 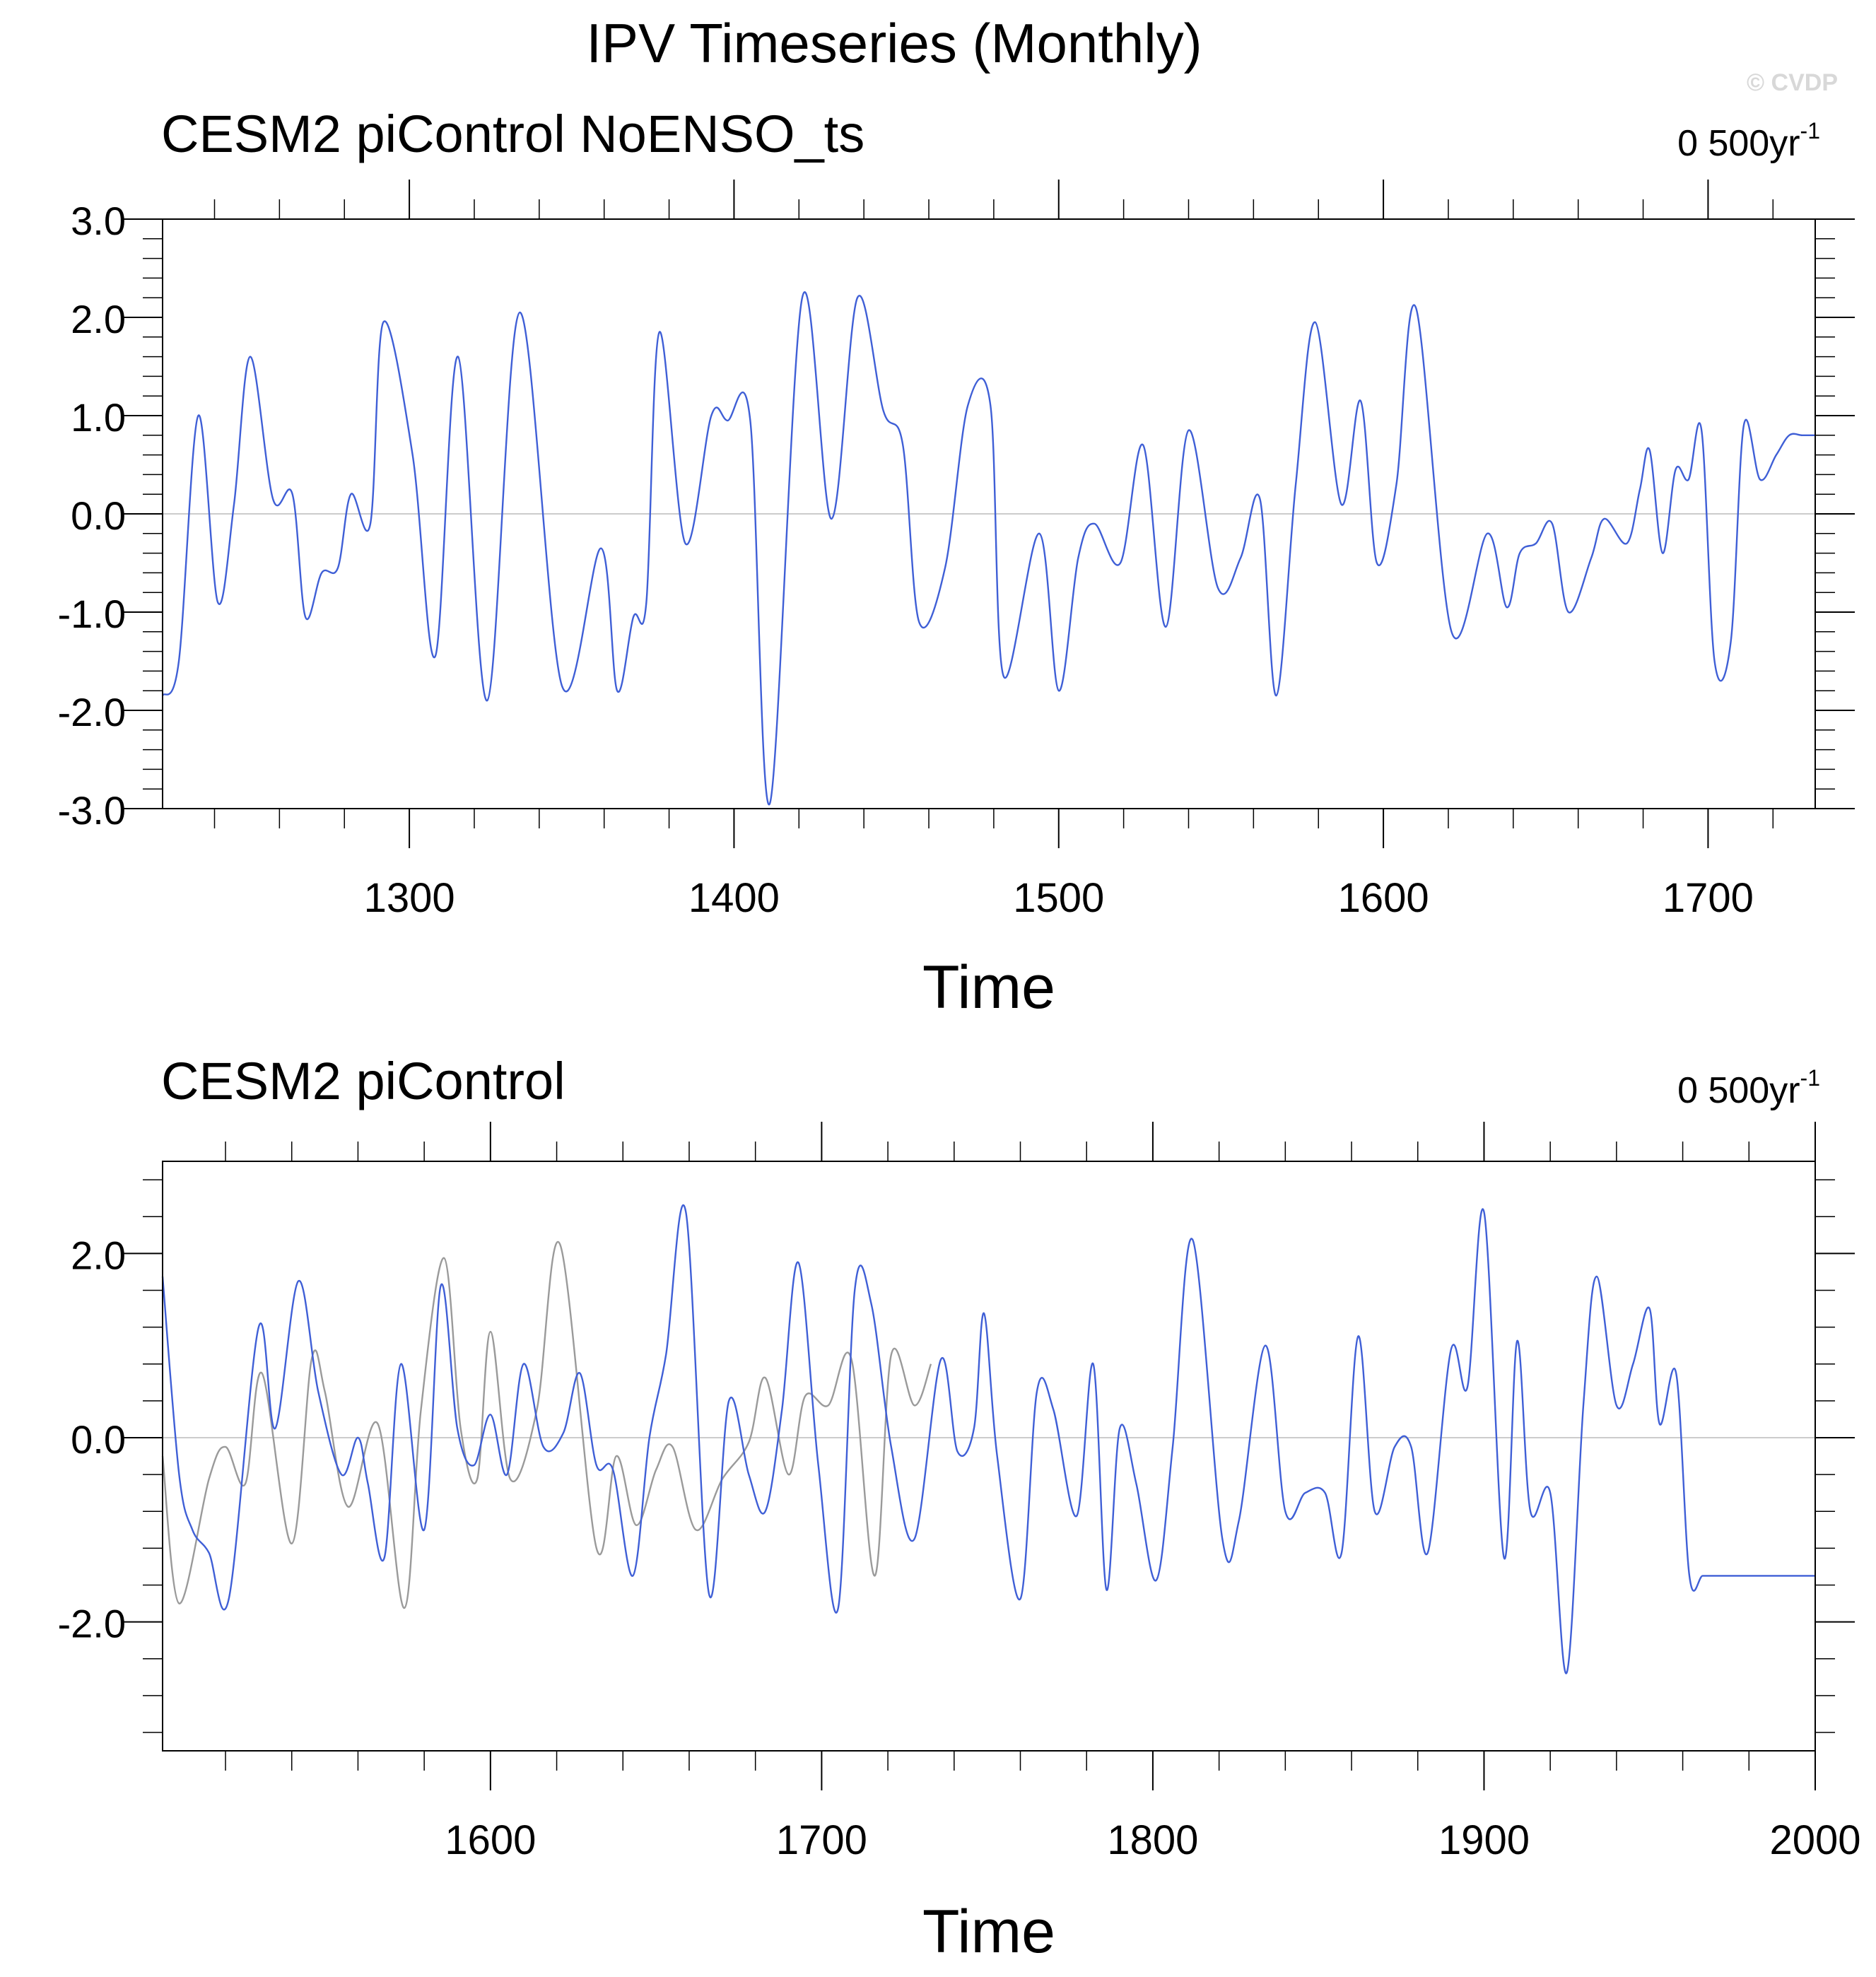 I want to click on panel-bottom-x-tick-label: 1800, so click(x=1152, y=1840).